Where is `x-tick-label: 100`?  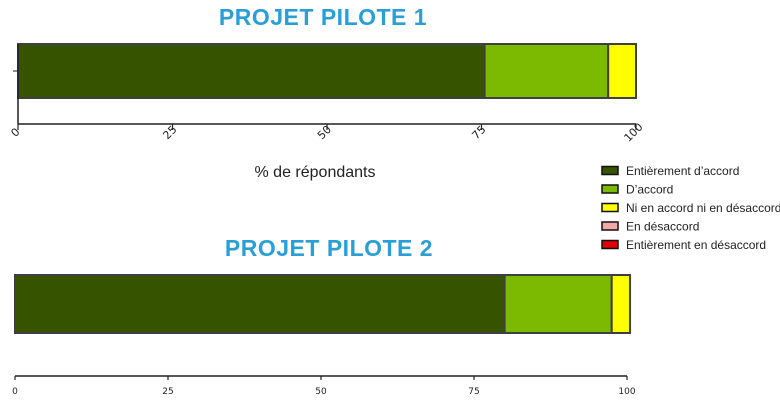 x-tick-label: 100 is located at coordinates (626, 392).